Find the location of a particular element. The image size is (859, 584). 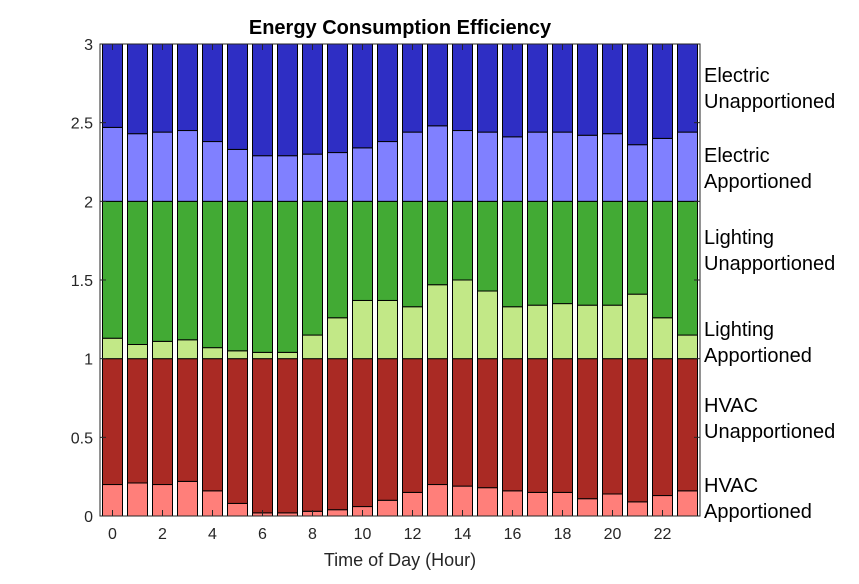

x-tick-label: 22 is located at coordinates (663, 534).